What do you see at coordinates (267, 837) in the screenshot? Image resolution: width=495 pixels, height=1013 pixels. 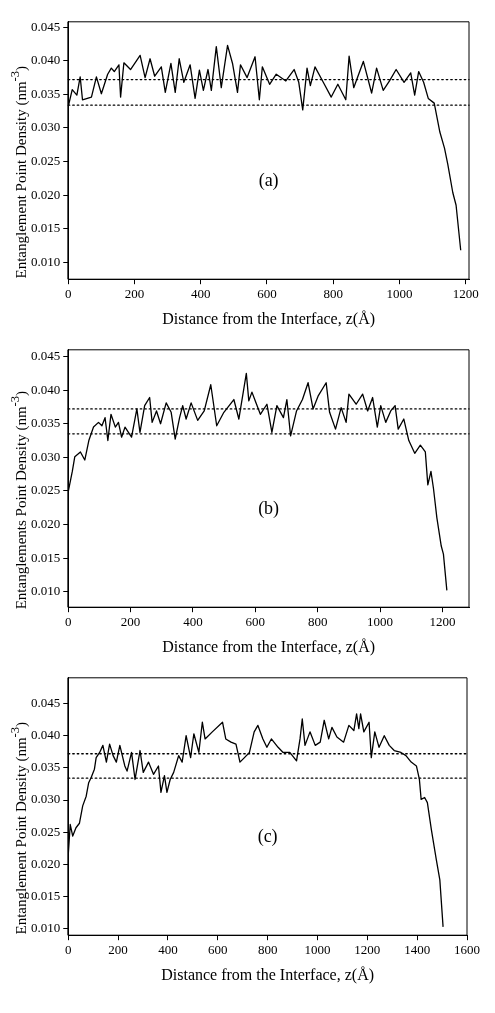 I see `annotation: (c)` at bounding box center [267, 837].